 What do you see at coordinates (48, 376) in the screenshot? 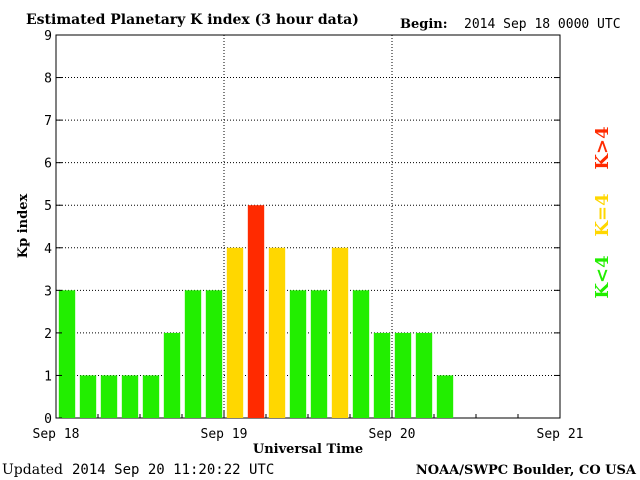
I see `y-tick-label: 1` at bounding box center [48, 376].